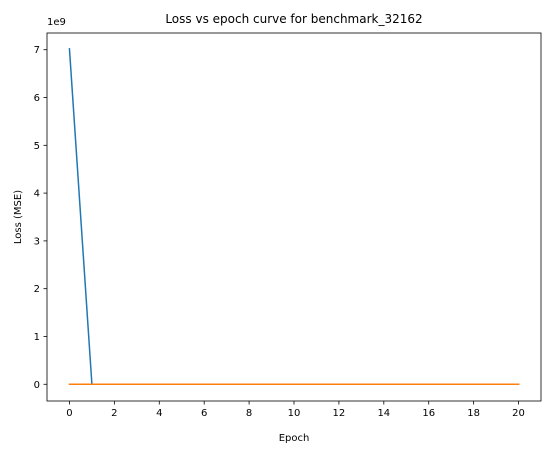 The height and width of the screenshot is (455, 554). Describe the element at coordinates (293, 19) in the screenshot. I see `chart-title: Loss vs epoch curve for benchmark_32162` at that location.